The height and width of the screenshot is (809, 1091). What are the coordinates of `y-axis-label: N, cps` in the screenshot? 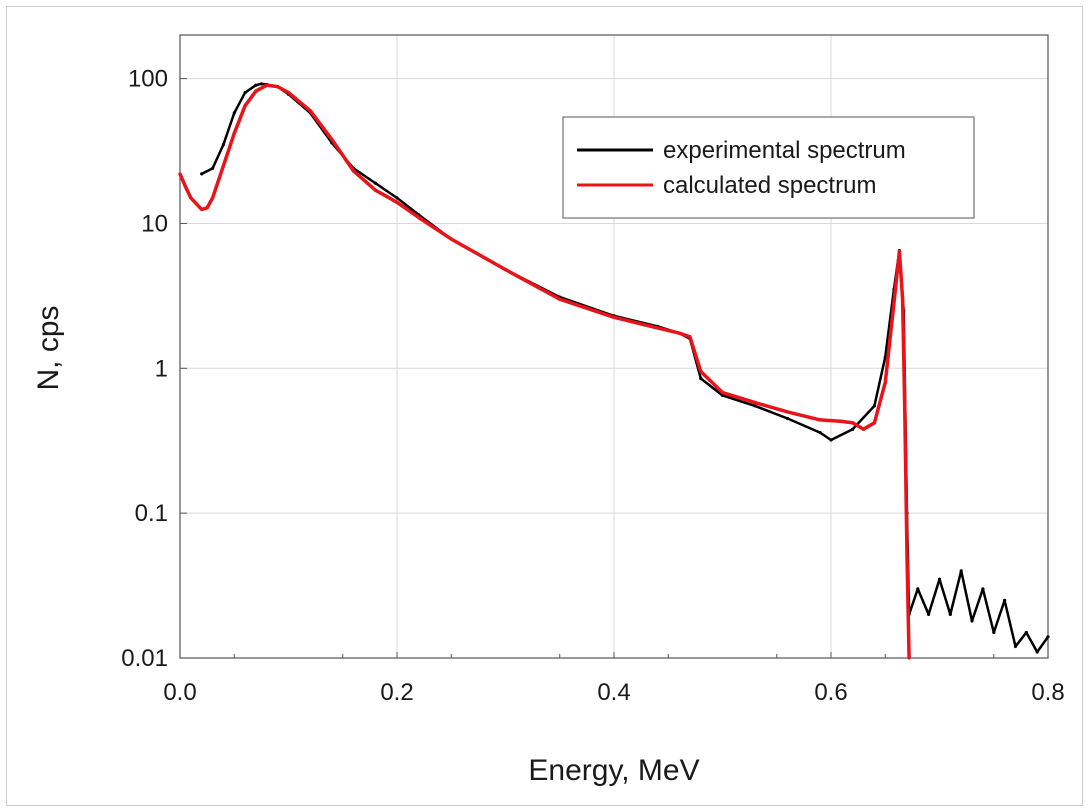 It's located at (48, 347).